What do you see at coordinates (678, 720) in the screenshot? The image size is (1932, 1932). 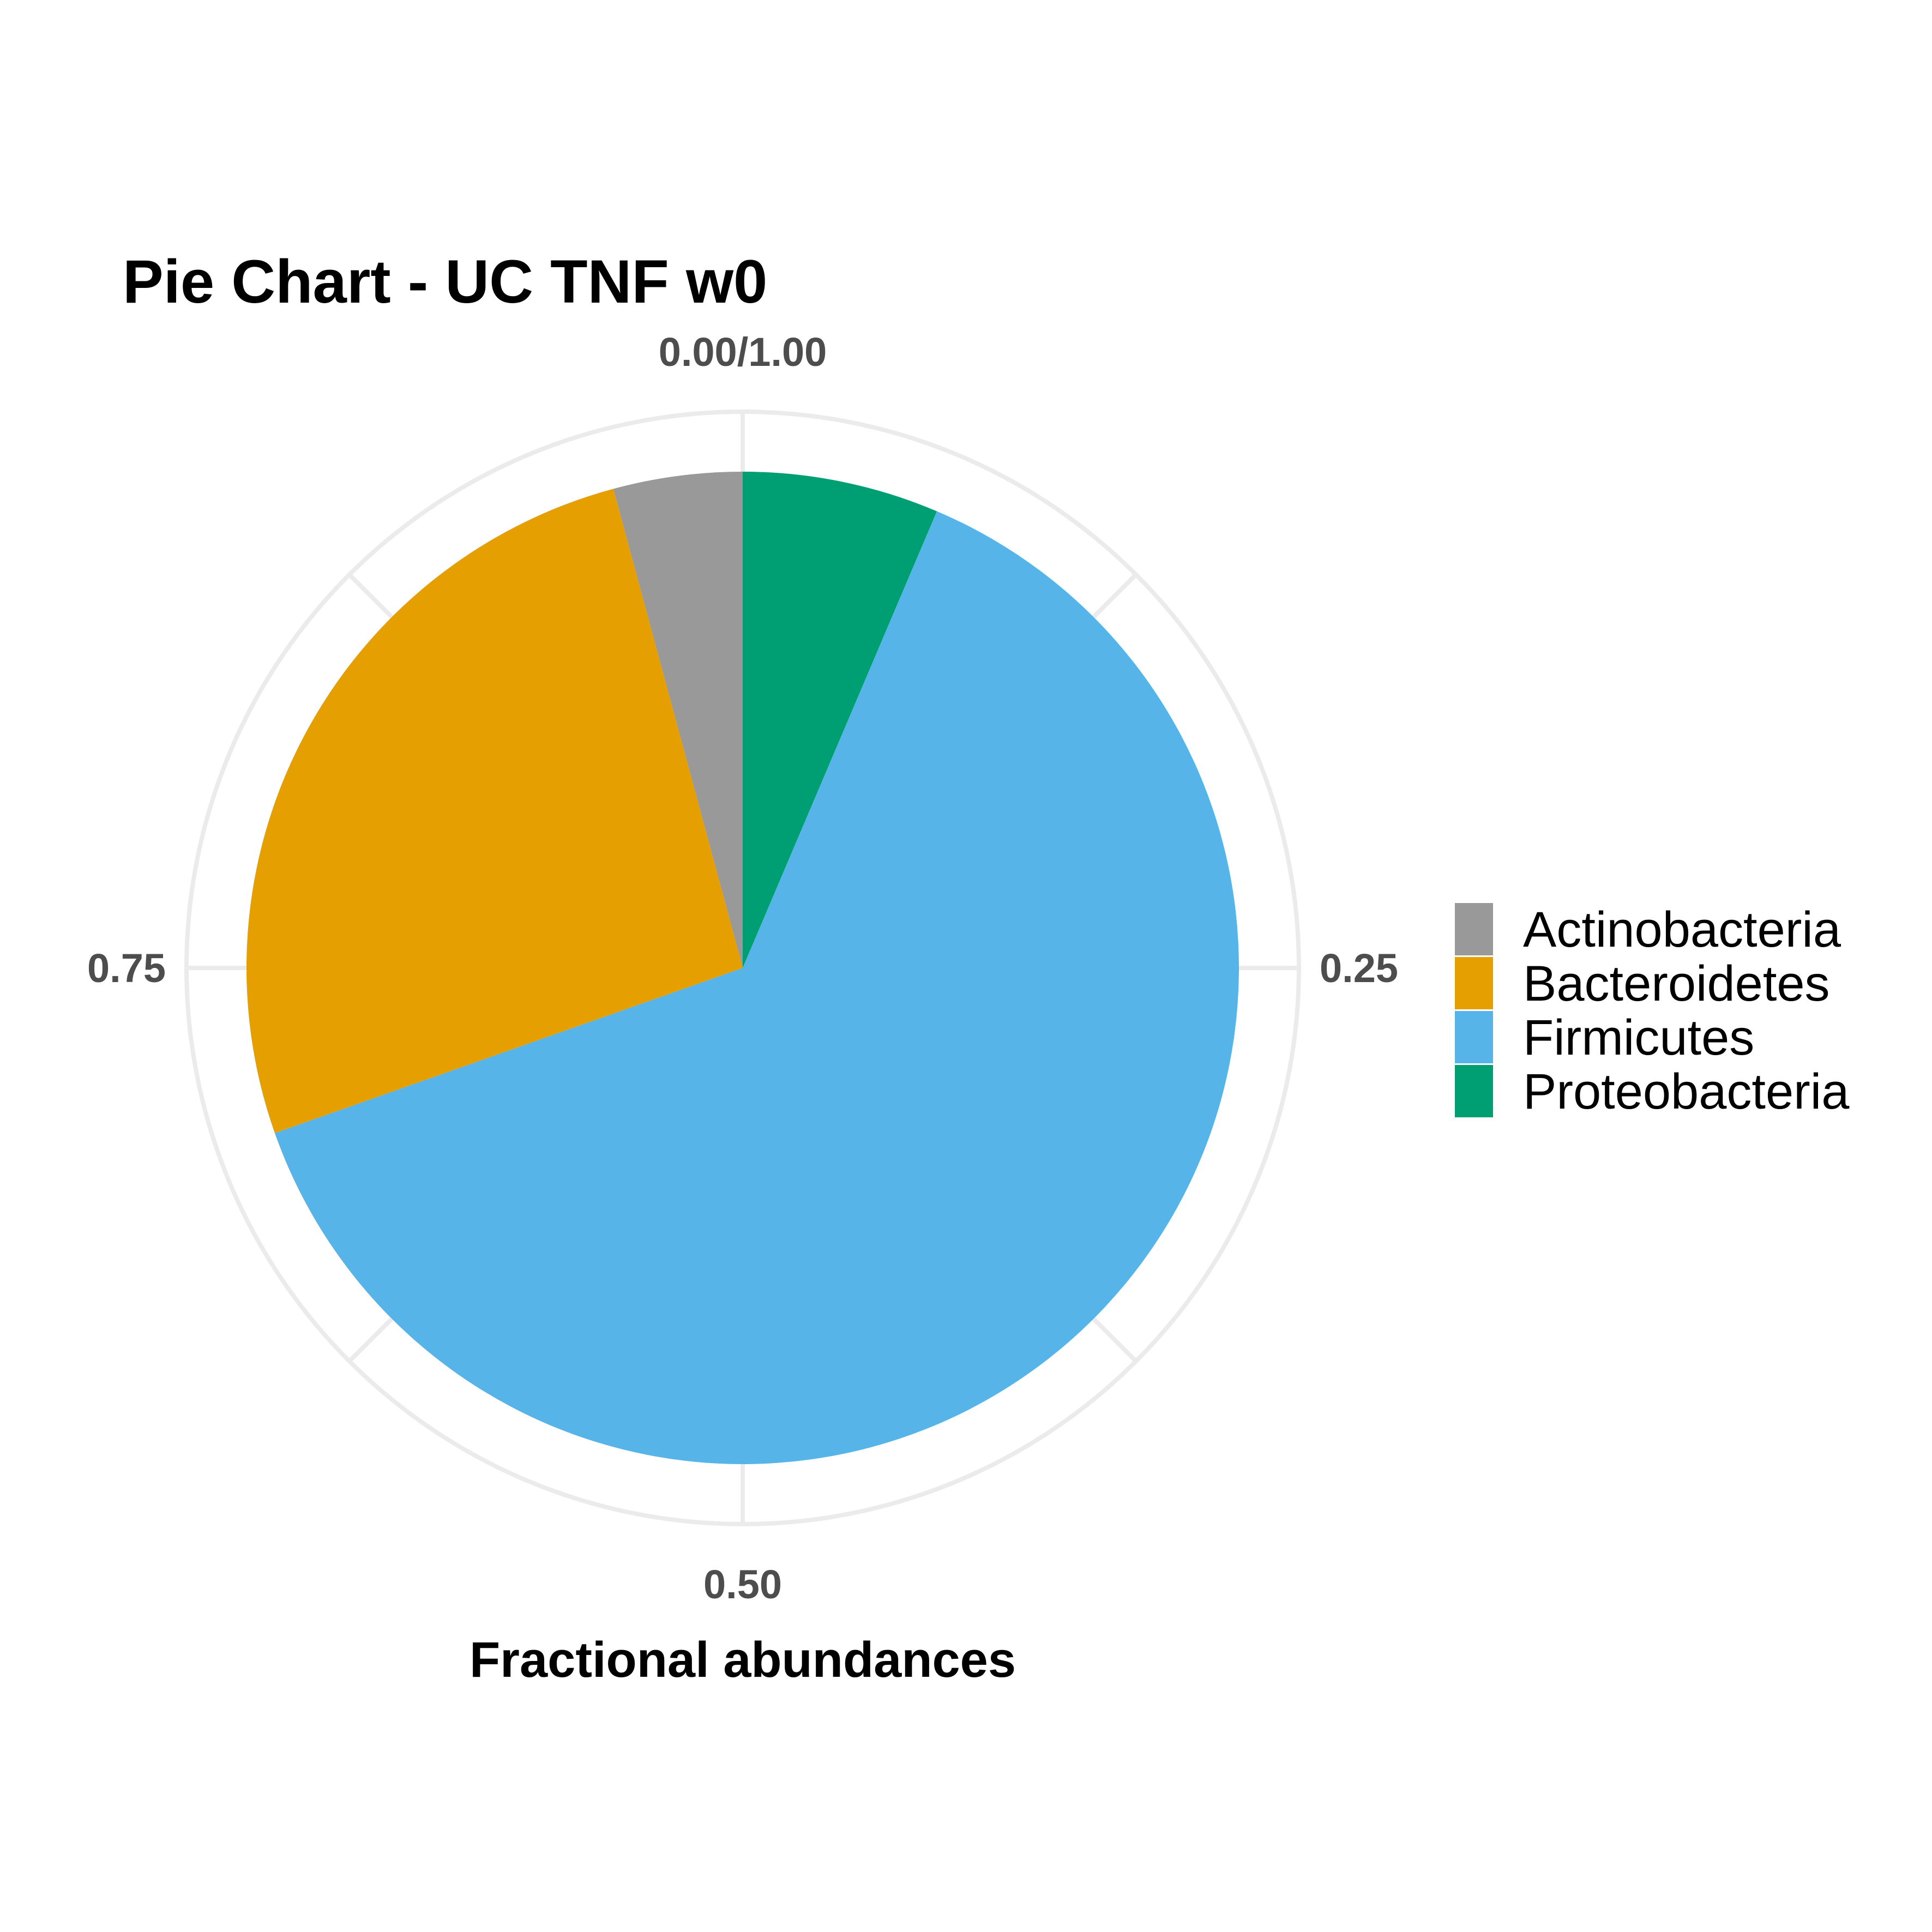 I see `pie-slice-actinobacteria` at bounding box center [678, 720].